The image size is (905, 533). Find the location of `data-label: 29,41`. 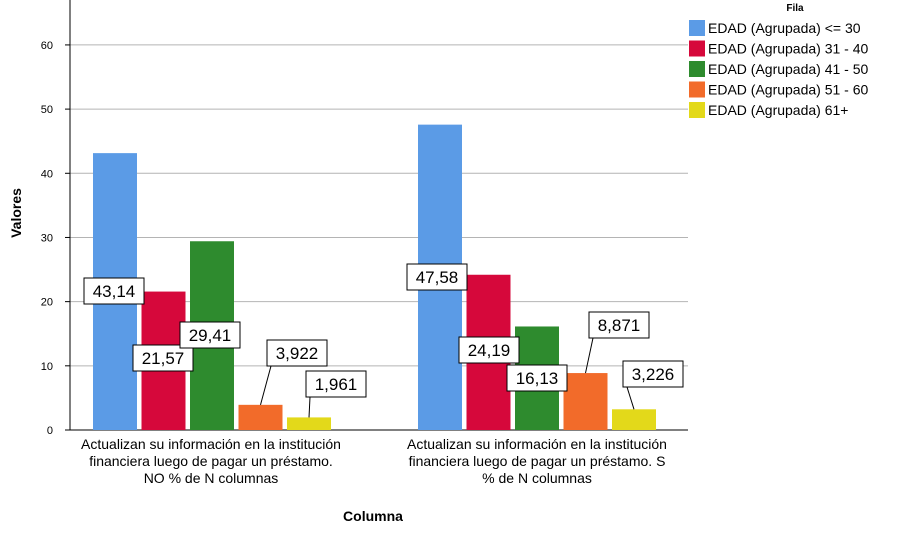

data-label: 29,41 is located at coordinates (210, 335).